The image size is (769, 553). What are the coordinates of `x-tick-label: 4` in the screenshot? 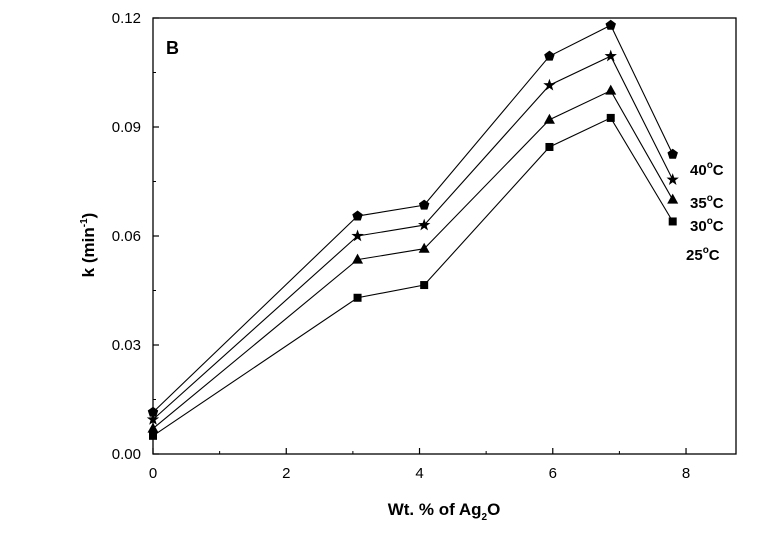 It's located at (419, 473).